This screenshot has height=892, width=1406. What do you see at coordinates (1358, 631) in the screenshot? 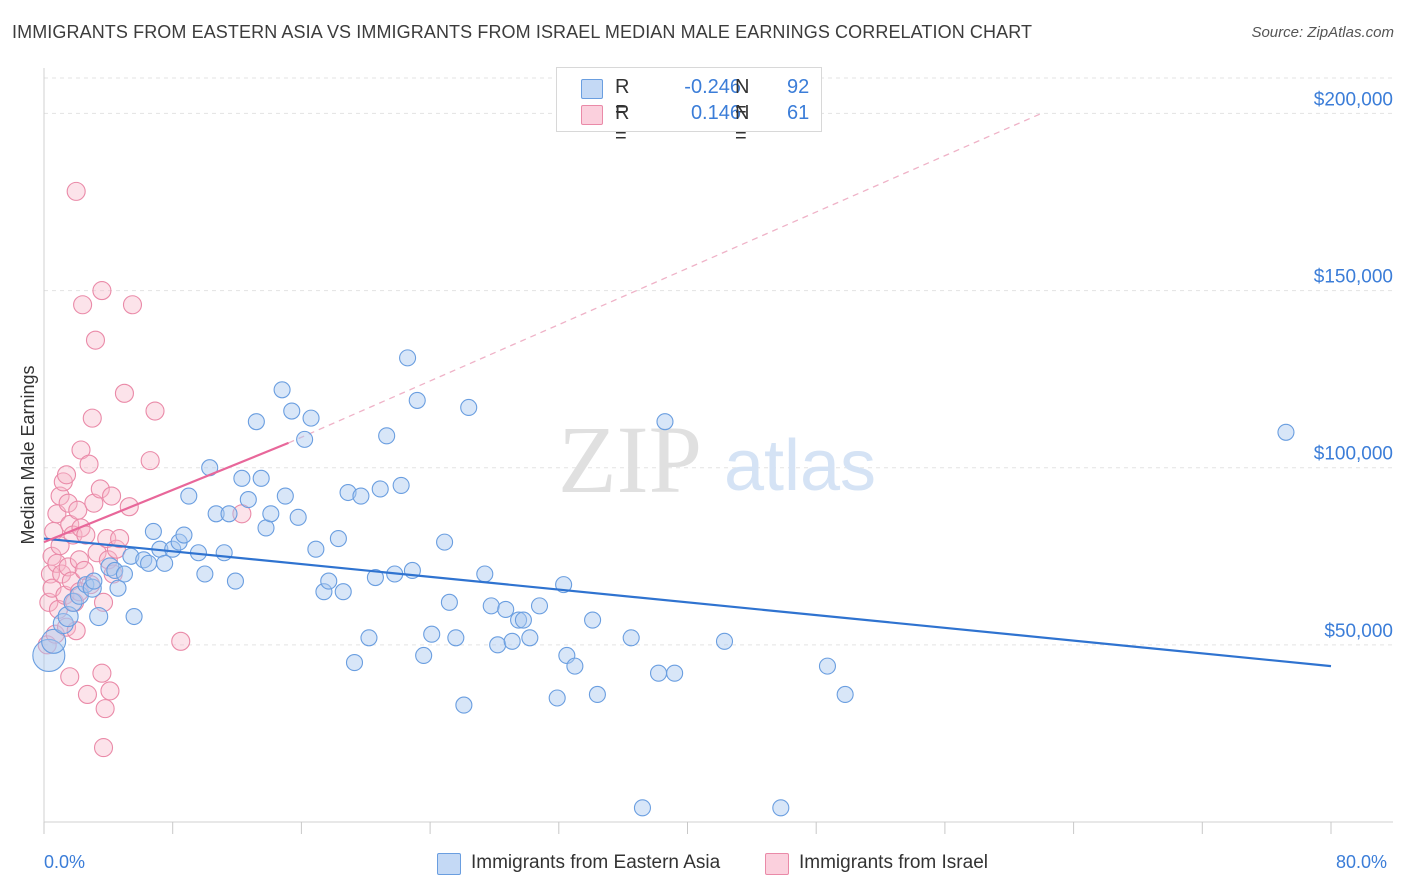
I see `y-tick-label: $50,000` at bounding box center [1358, 631].